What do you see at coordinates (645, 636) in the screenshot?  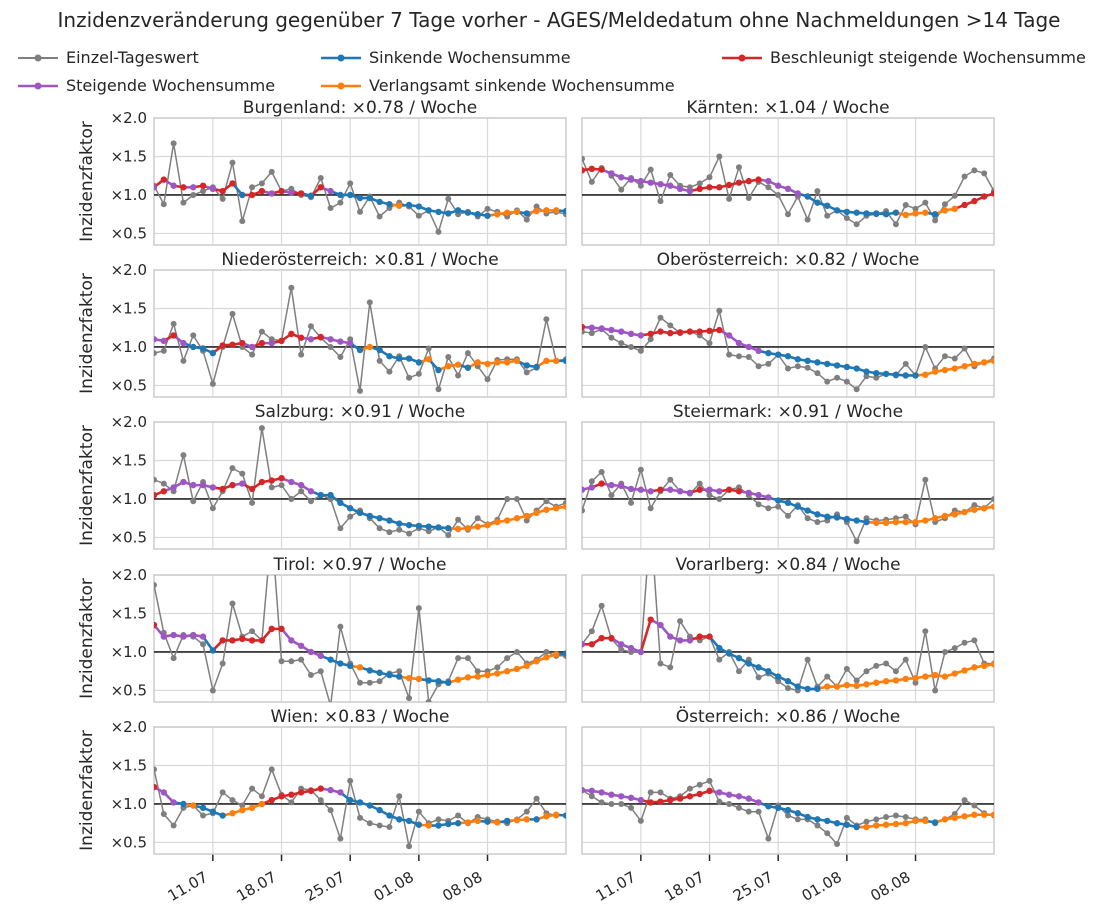 I see `weekly-series-segment` at bounding box center [645, 636].